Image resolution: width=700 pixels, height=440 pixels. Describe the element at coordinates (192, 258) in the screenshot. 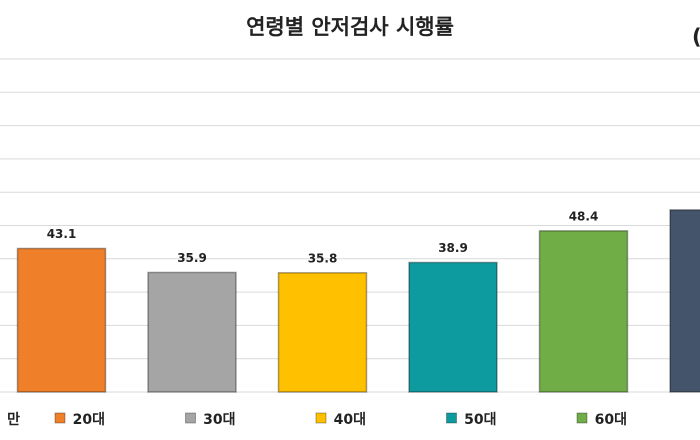

I see `value-label: 35.9` at that location.